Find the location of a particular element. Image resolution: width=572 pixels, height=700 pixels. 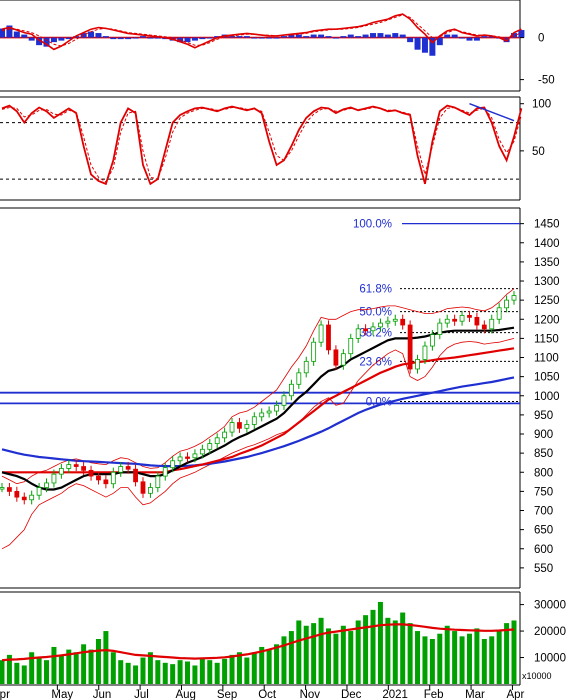

stochastic-tick-label: 50 is located at coordinates (538, 152).